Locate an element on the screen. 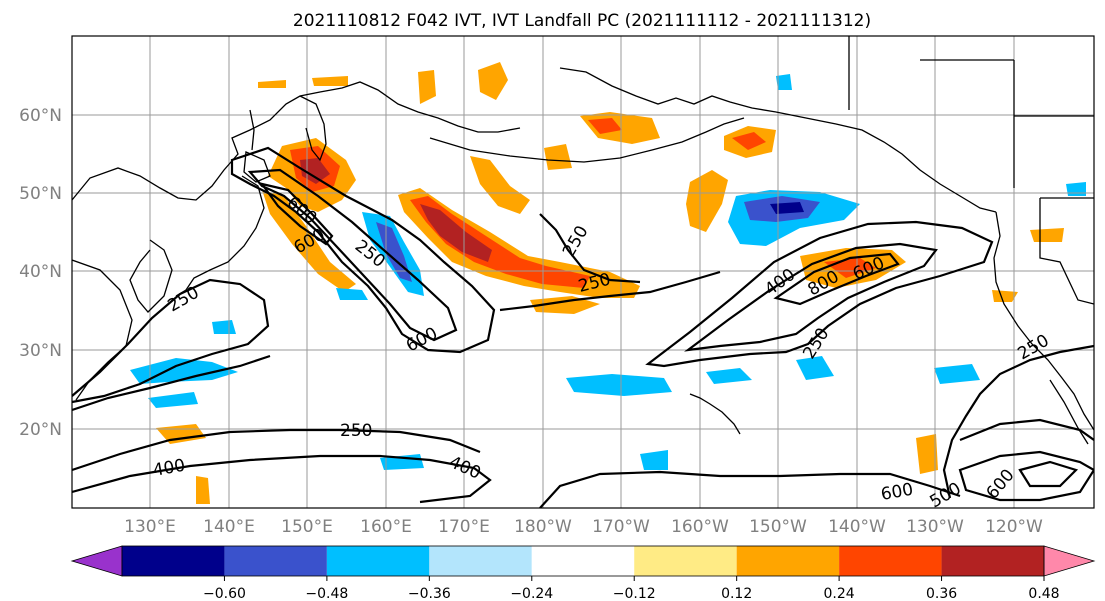 This screenshot has height=601, width=1105. ivt-blob-bering2 is located at coordinates (707, 201).